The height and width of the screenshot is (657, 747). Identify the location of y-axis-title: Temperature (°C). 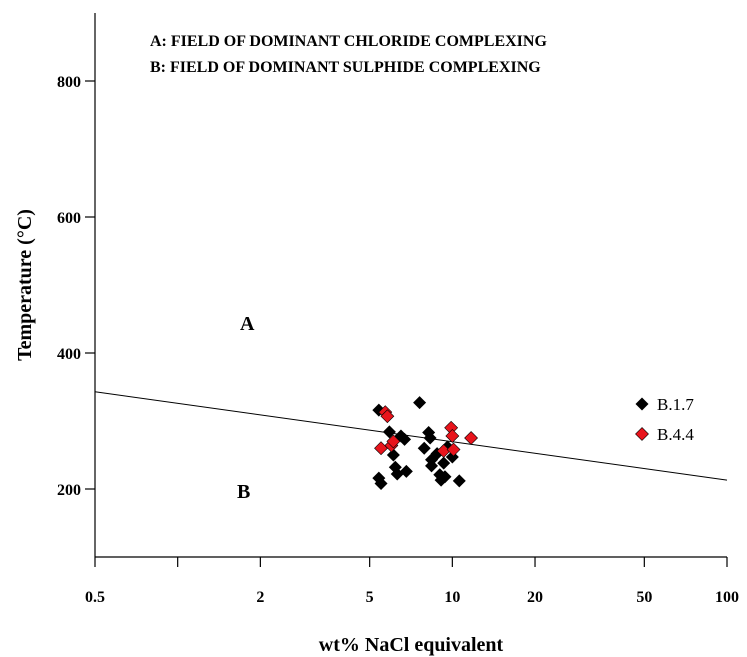
(25, 285).